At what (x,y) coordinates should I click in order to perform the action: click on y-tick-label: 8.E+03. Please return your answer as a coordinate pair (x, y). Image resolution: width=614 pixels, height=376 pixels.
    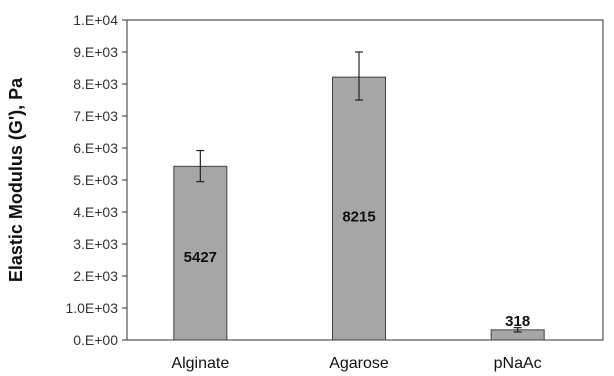
    Looking at the image, I should click on (95, 84).